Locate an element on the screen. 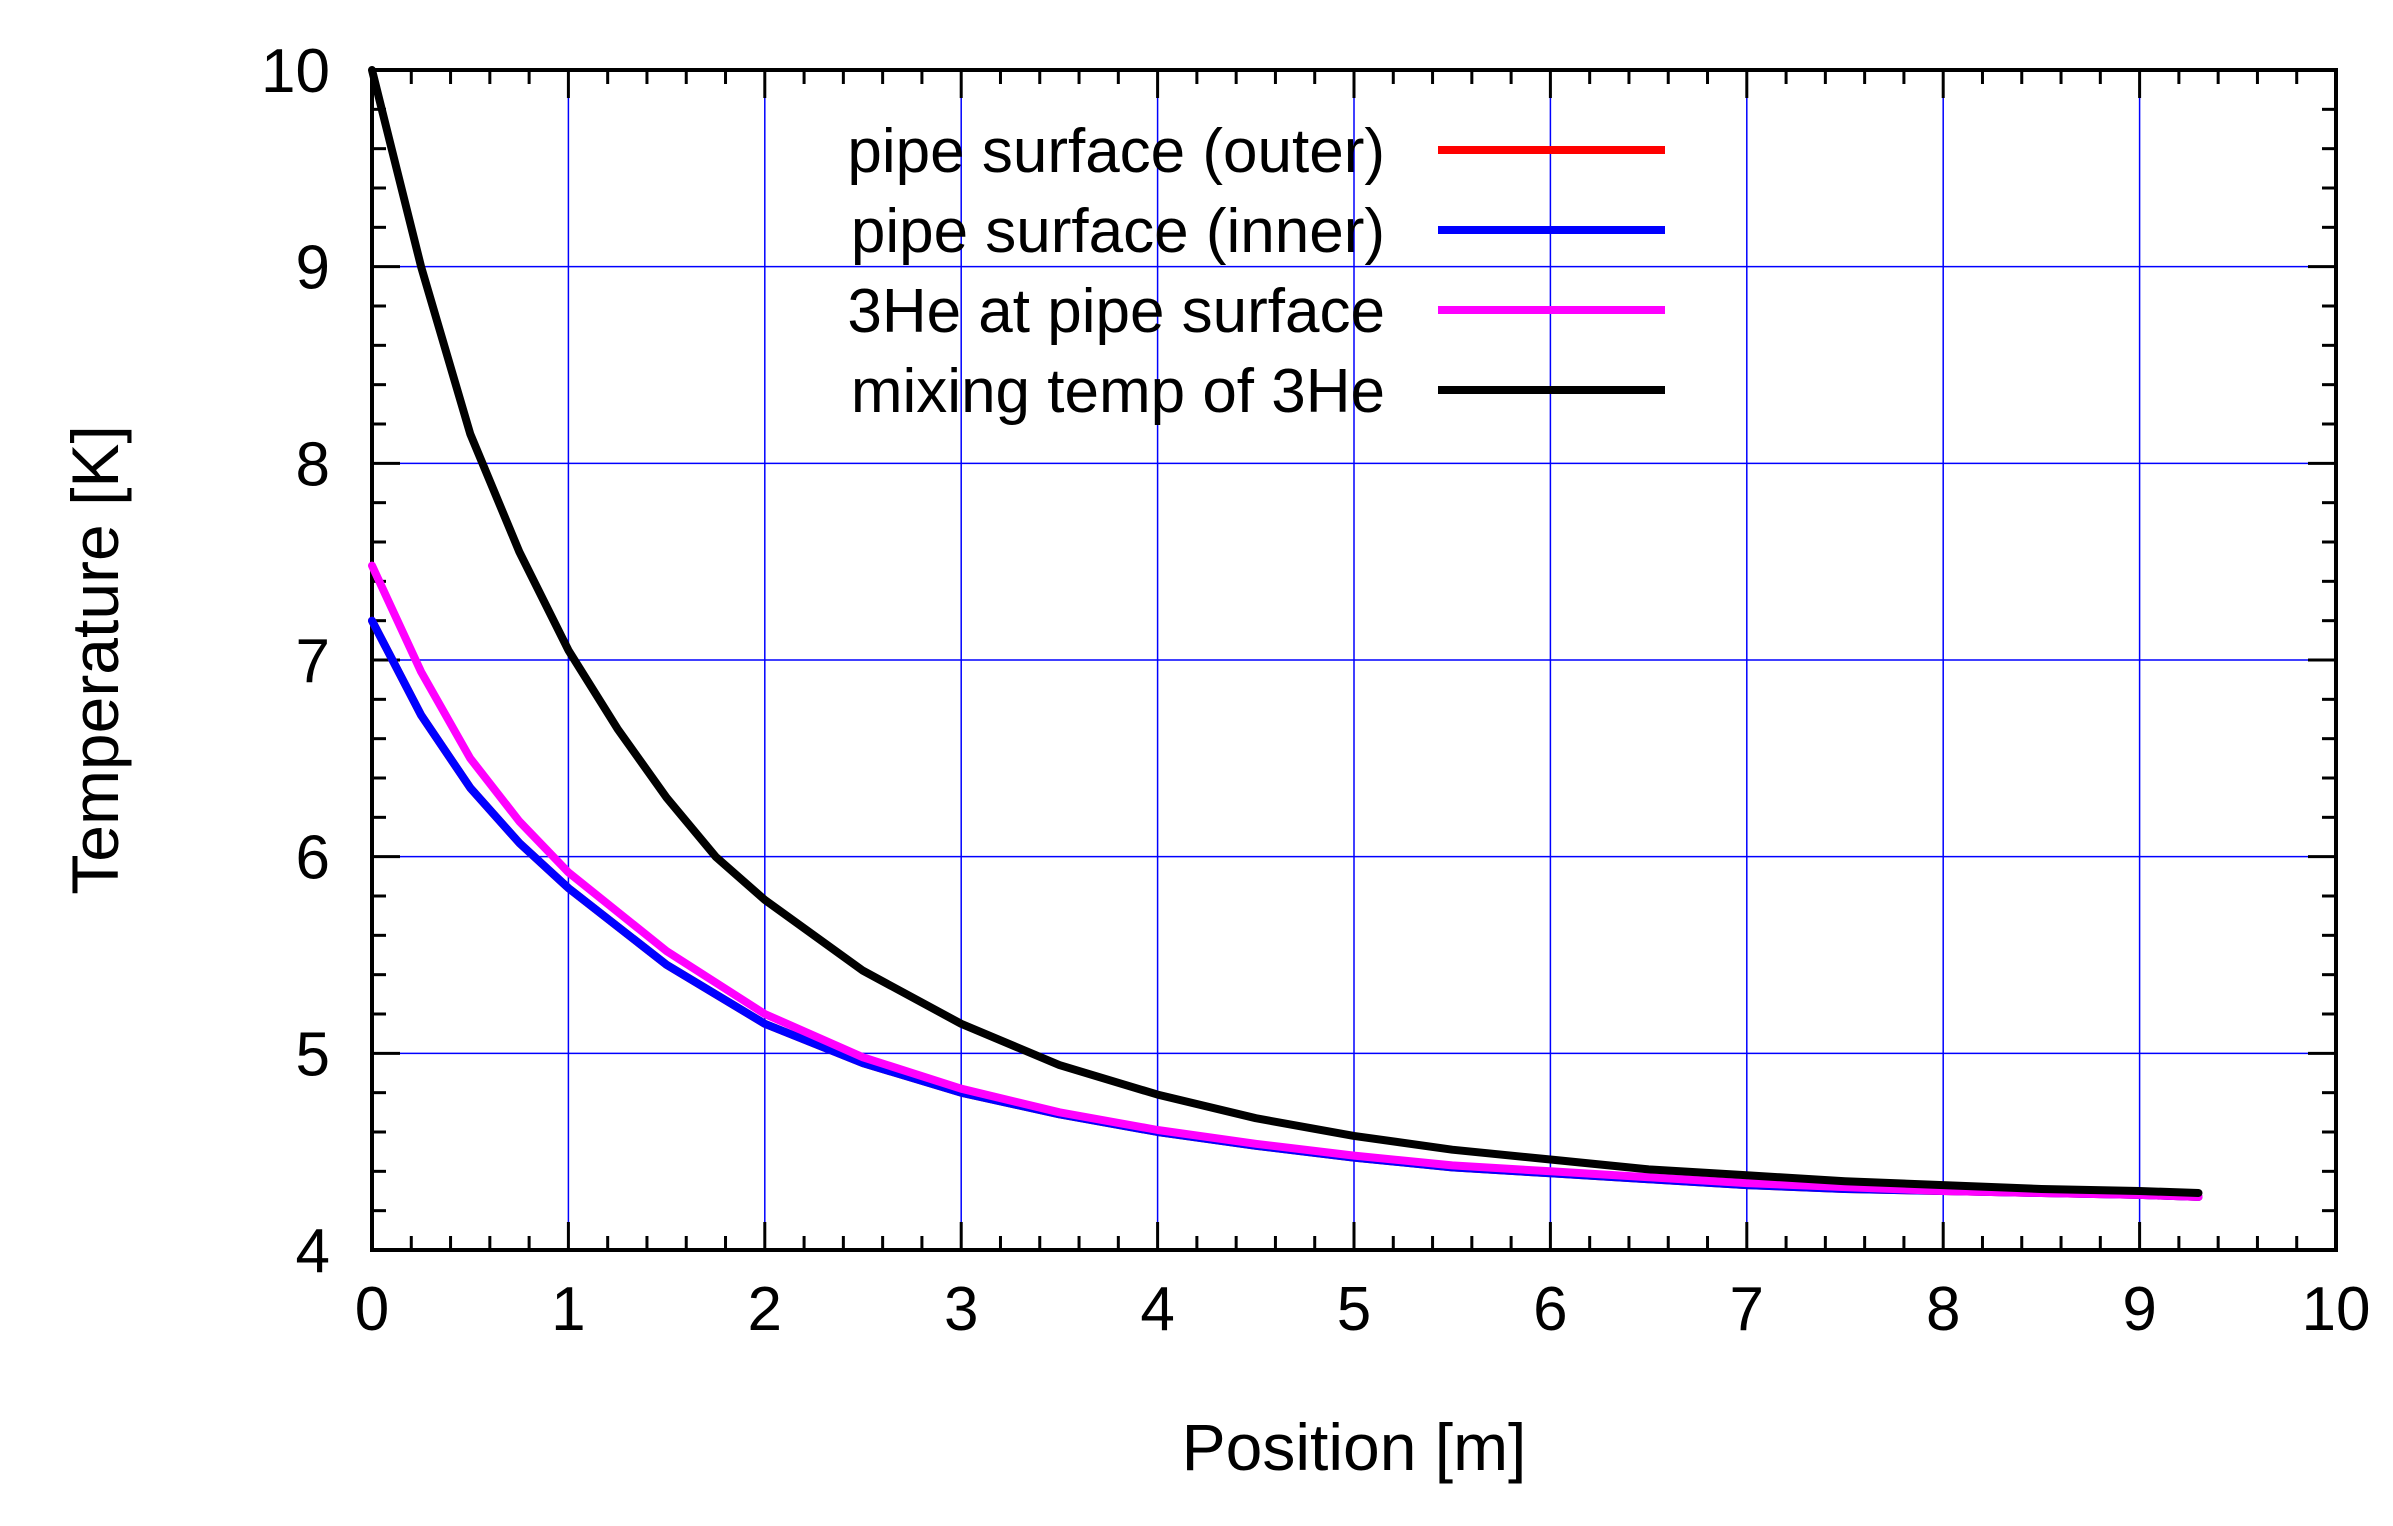 The image size is (2393, 1526). x-tick-label: 8 is located at coordinates (1943, 1309).